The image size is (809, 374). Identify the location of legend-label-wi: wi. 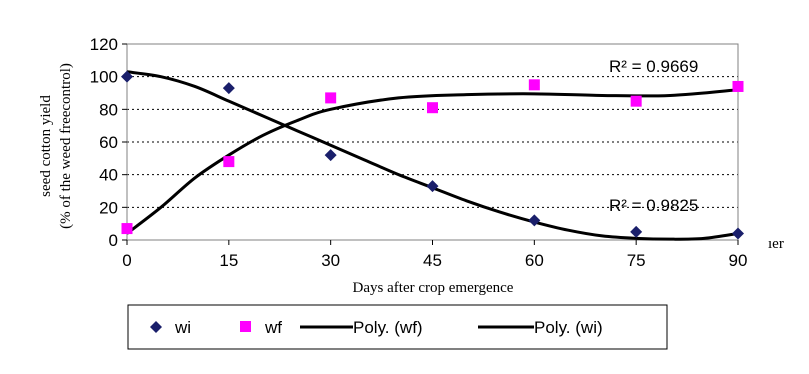
(182, 327).